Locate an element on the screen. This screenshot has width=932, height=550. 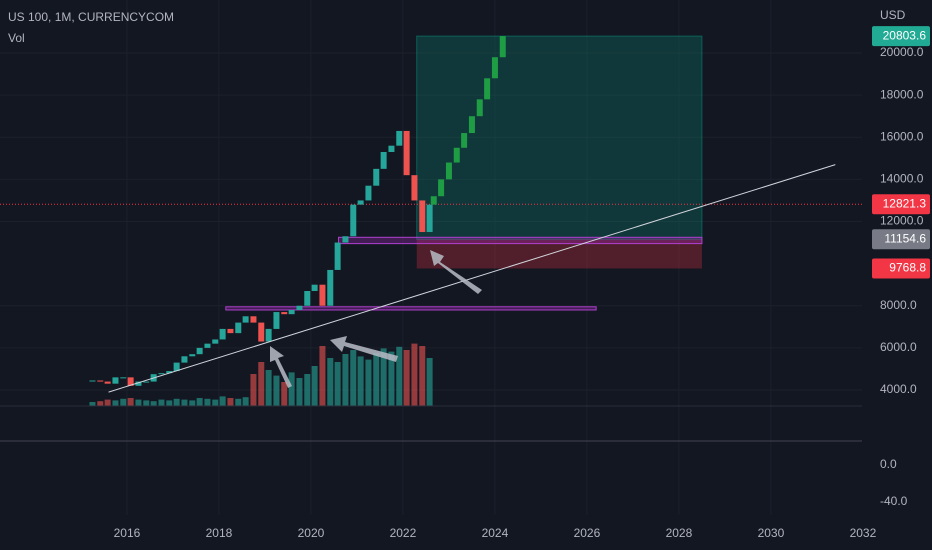
y-tick-label: 14000.0 is located at coordinates (902, 179).